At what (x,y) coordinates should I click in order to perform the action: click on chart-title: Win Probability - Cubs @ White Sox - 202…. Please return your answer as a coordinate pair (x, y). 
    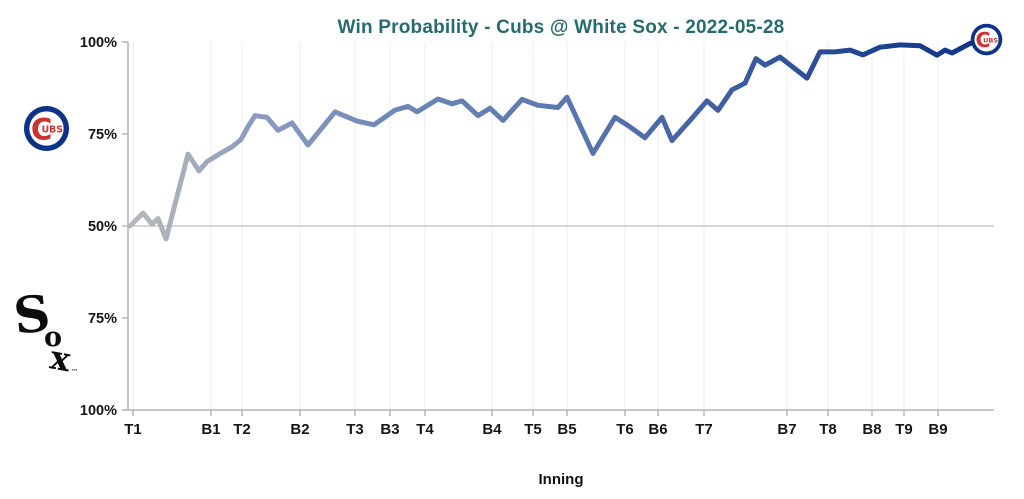
    Looking at the image, I should click on (561, 27).